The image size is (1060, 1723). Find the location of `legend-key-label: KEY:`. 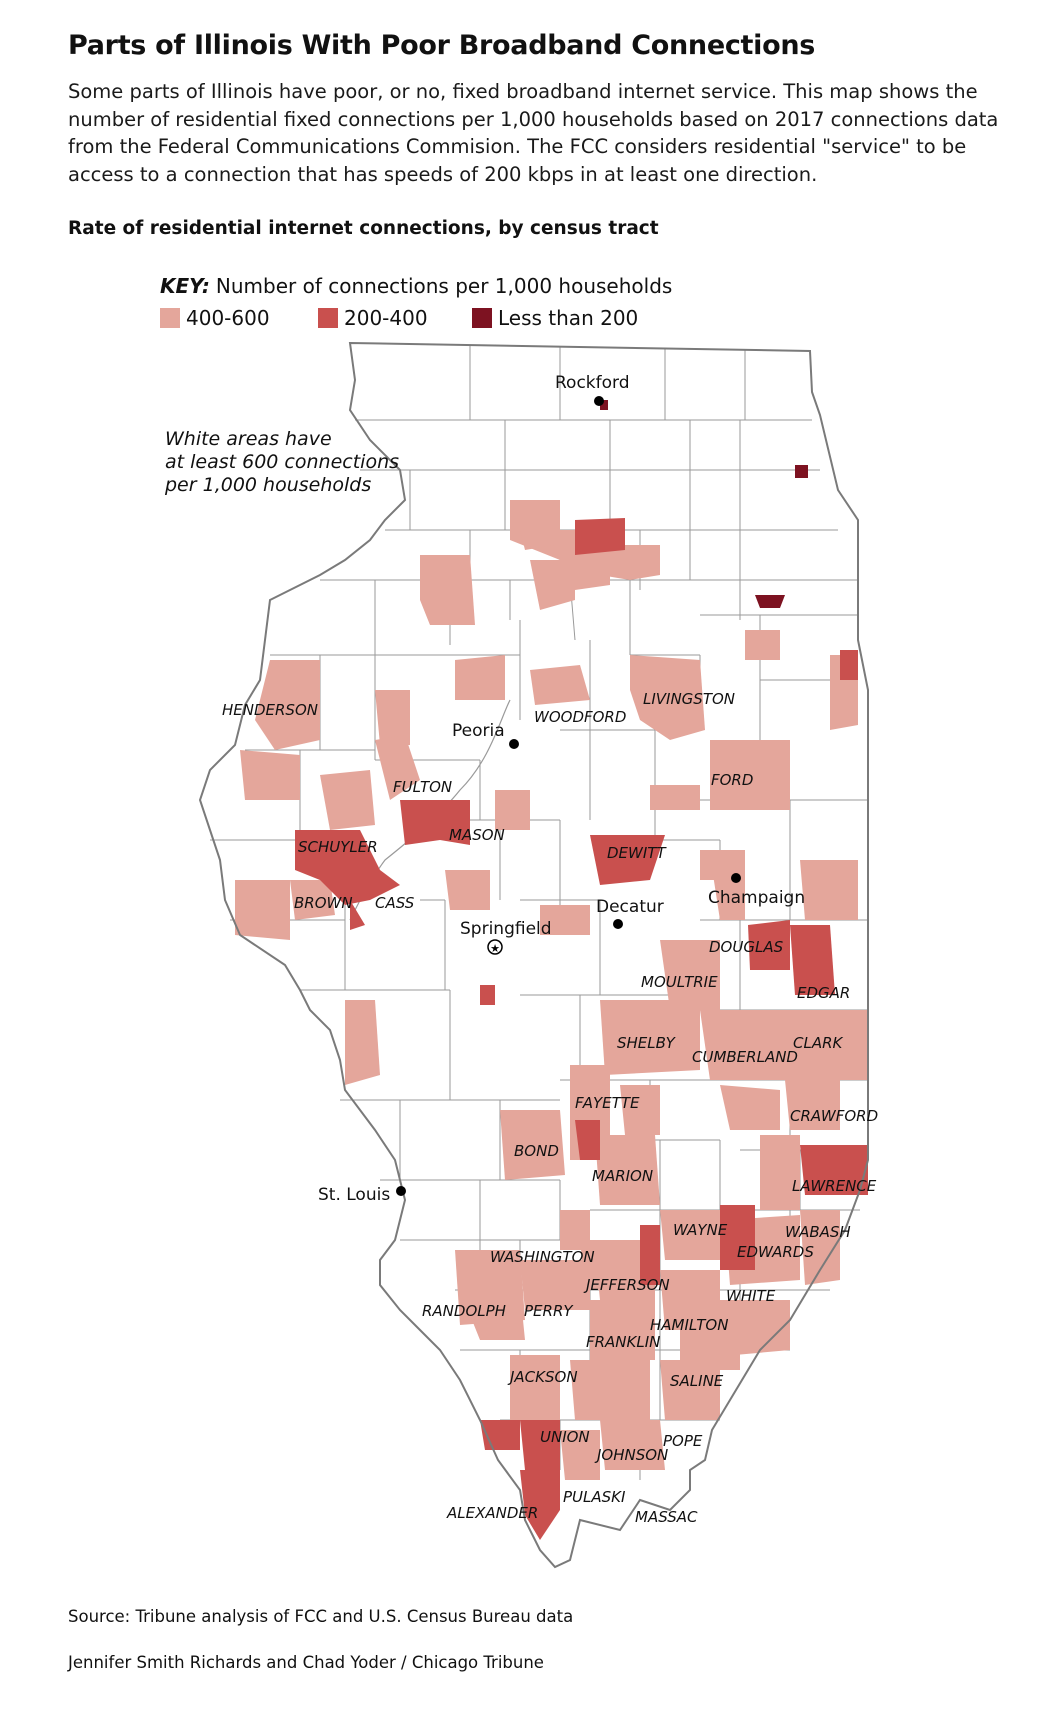

legend-key-label: KEY: is located at coordinates (185, 286).